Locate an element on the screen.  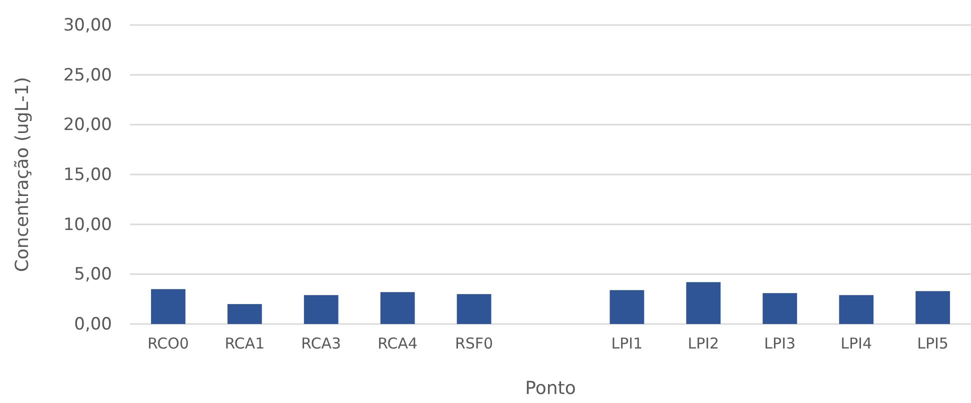
x-tick-label: LPI1 is located at coordinates (627, 343).